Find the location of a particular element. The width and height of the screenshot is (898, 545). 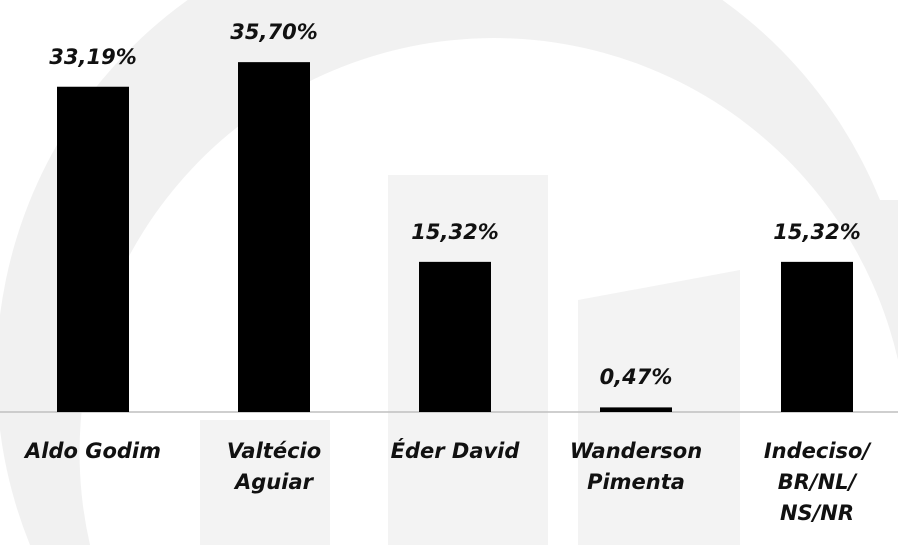

x-tick-label: Indeciso/ BR/NL/ NS/NR is located at coordinates (817, 482).